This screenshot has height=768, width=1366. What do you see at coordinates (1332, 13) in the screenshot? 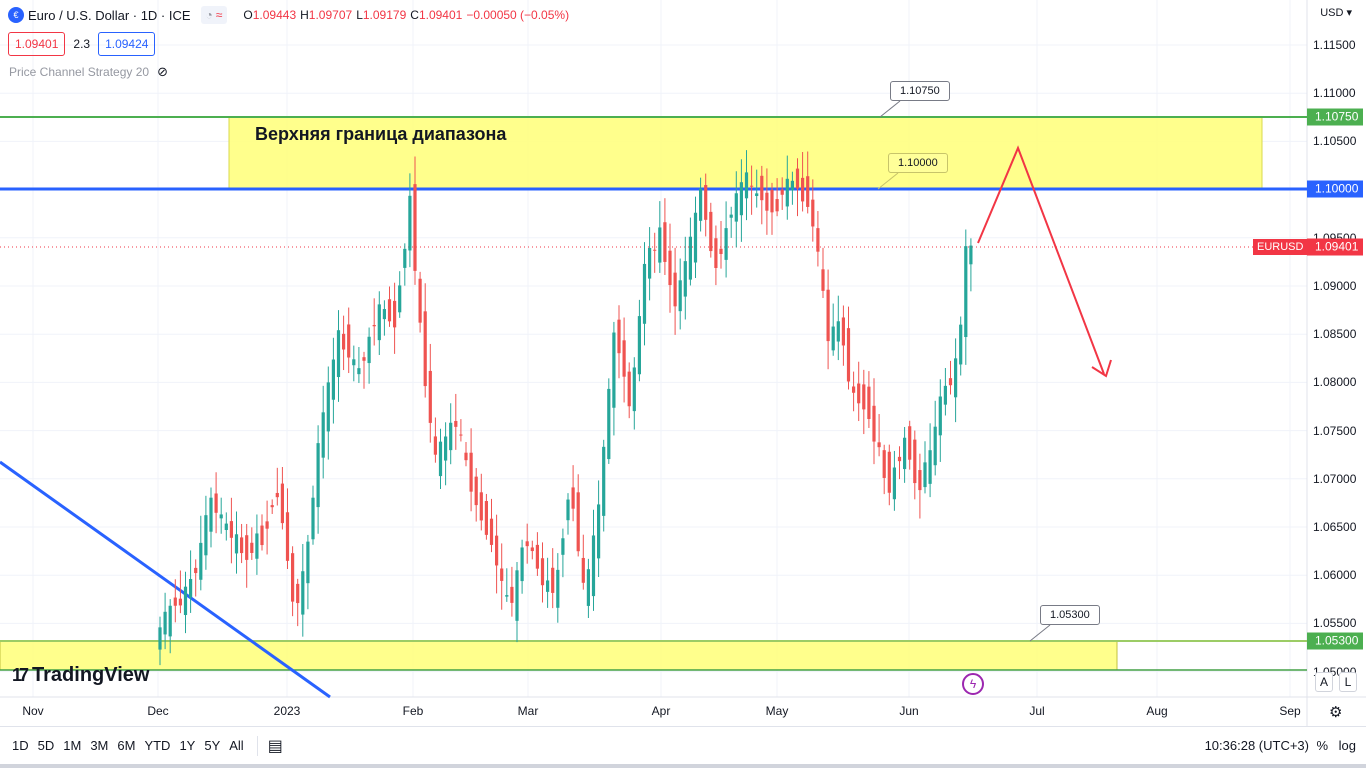
I see `currency-label: USD` at bounding box center [1332, 13].